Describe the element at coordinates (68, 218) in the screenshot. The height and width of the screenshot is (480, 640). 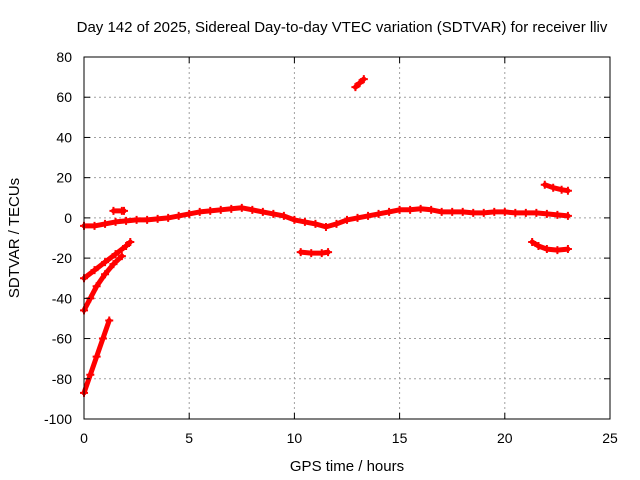
I see `y-tick-label: 0` at that location.